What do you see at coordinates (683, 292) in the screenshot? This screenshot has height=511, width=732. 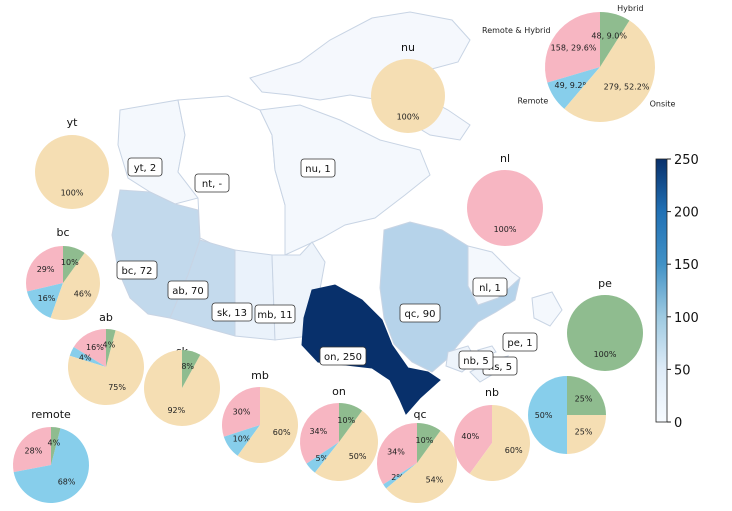 I see `colorbar-ticks: 0 50 100 150 200 250` at bounding box center [683, 292].